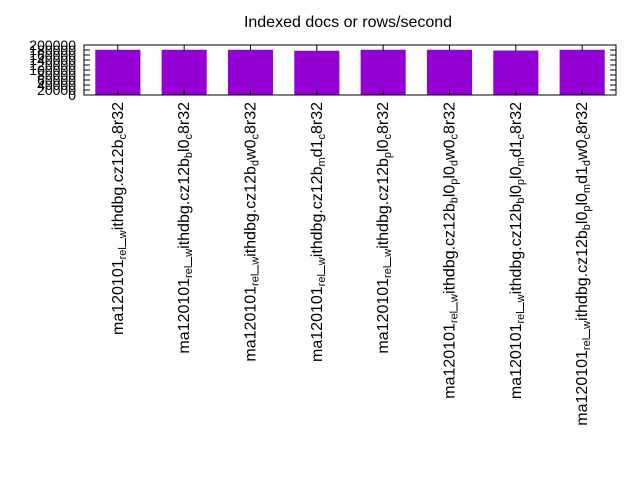 This screenshot has width=640, height=480. What do you see at coordinates (52, 50) in the screenshot?
I see `y-tick-label: 180000` at bounding box center [52, 50].